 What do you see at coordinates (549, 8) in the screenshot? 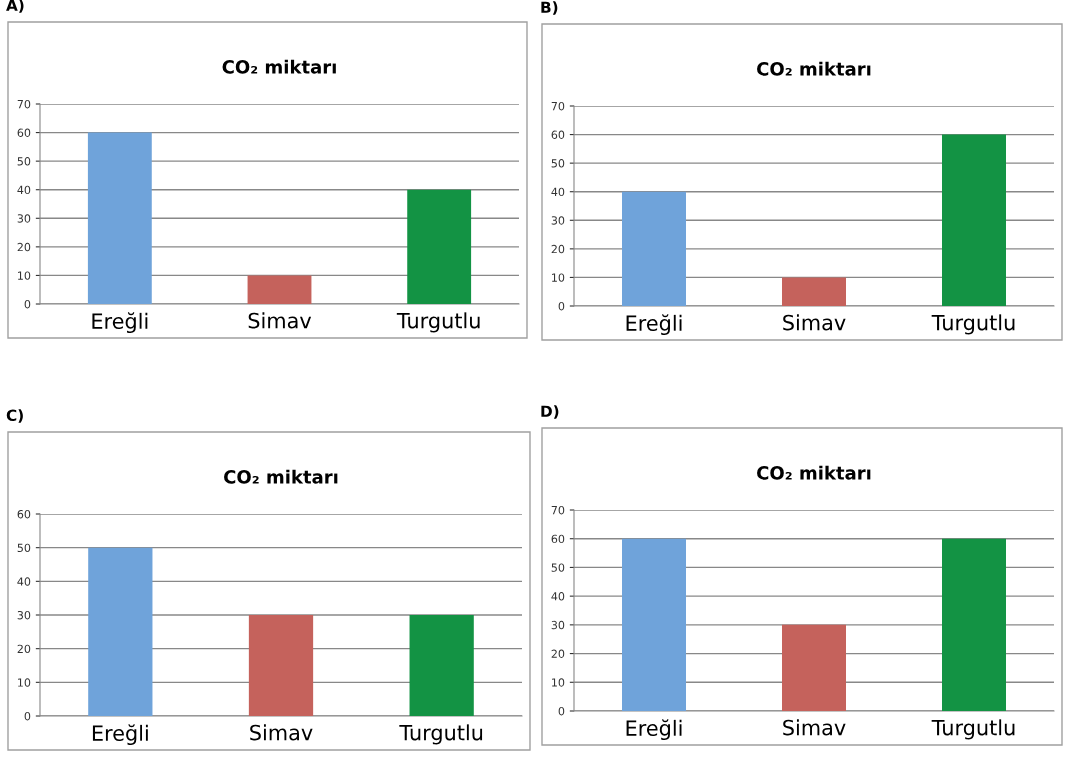
I see `text: B)` at bounding box center [549, 8].